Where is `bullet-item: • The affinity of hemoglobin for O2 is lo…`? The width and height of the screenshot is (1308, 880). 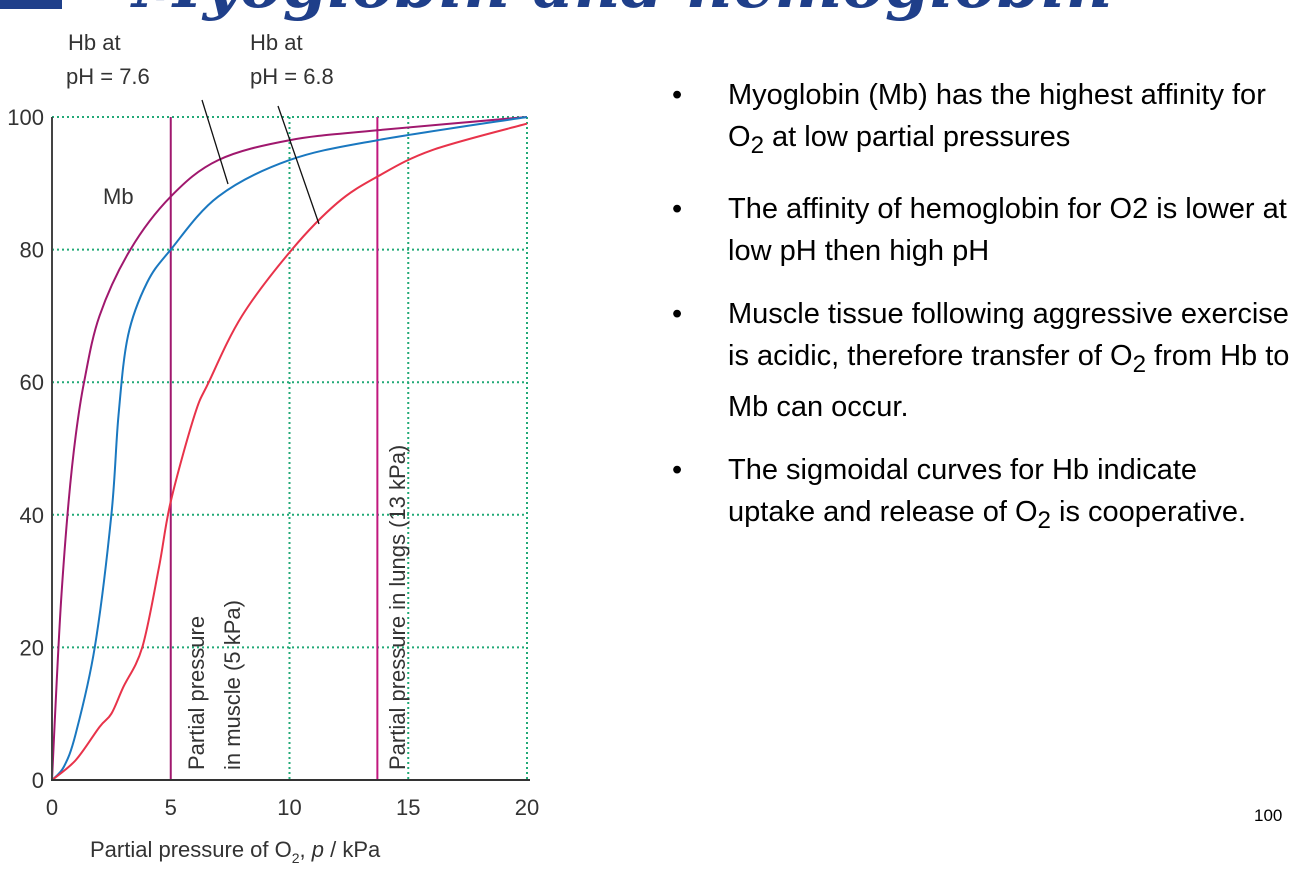 bullet-item: • The affinity of hemoglobin for O2 is lo… is located at coordinates (982, 230).